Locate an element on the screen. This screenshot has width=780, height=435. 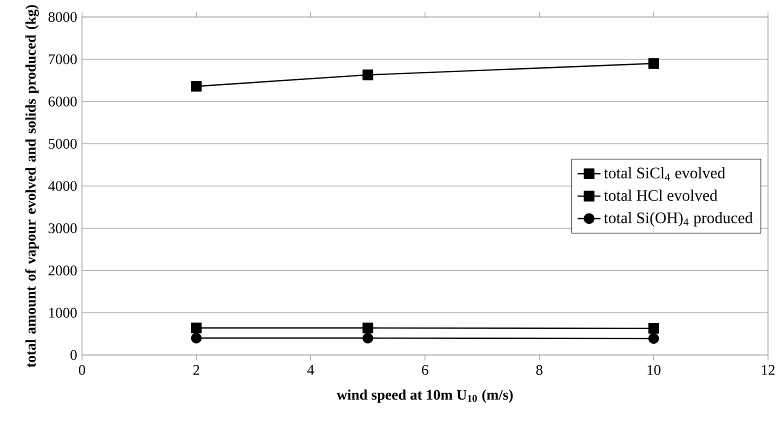
y-tick-label: 6000 is located at coordinates (62, 101).